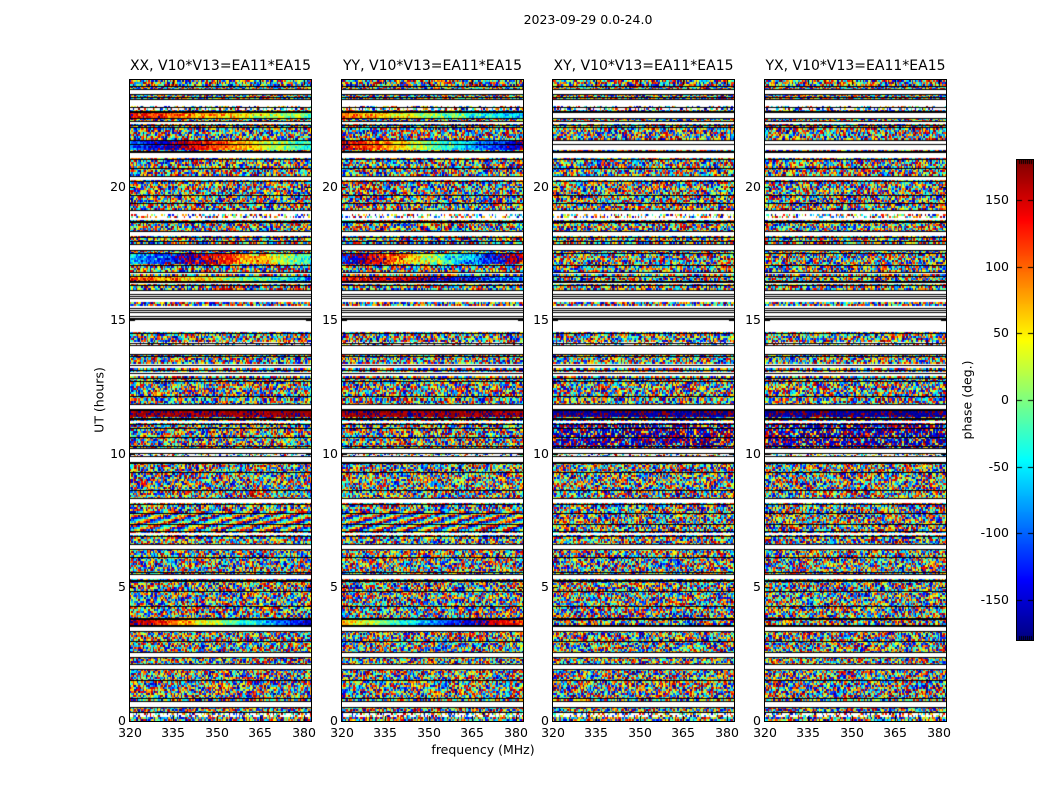 The height and width of the screenshot is (800, 1050). I want to click on colorbar: 150 100 50 0 -50 -100 -150, so click(1002, 410).